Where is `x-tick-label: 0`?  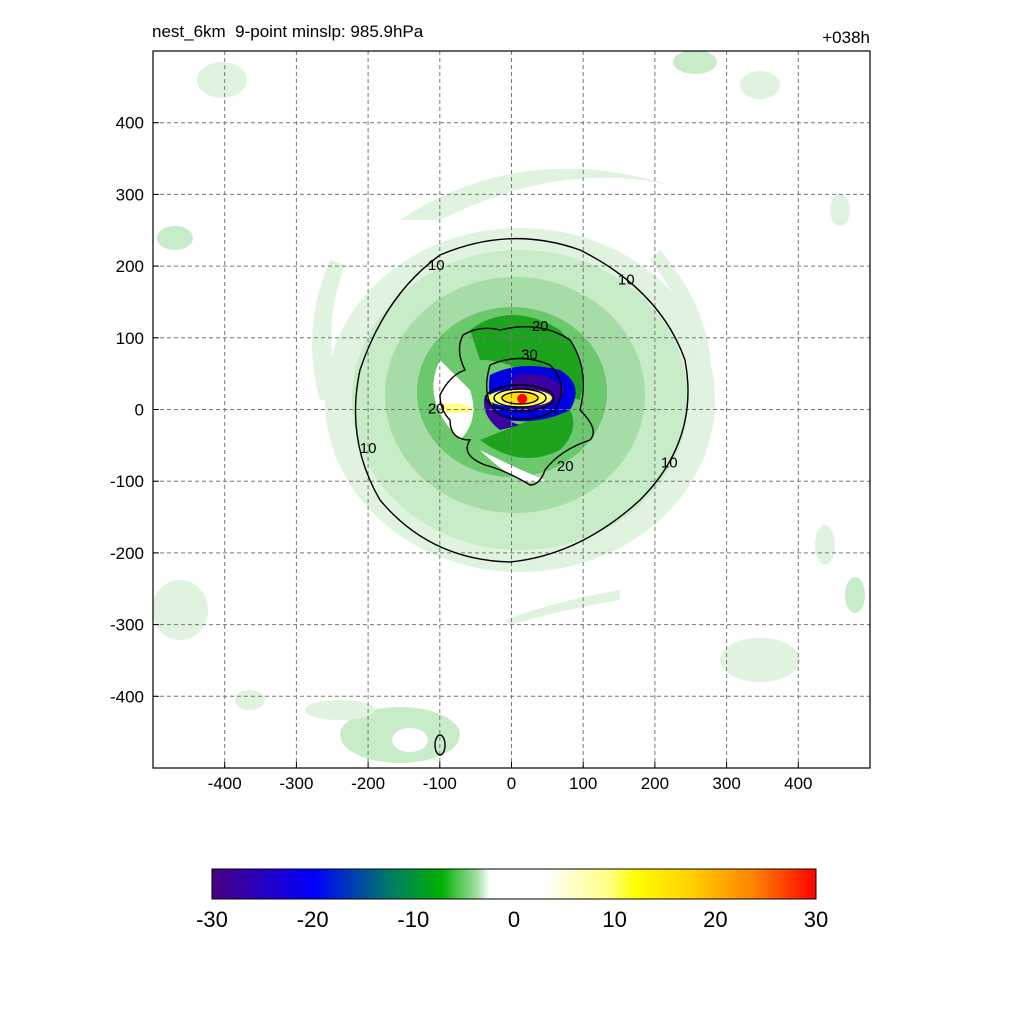 x-tick-label: 0 is located at coordinates (511, 783).